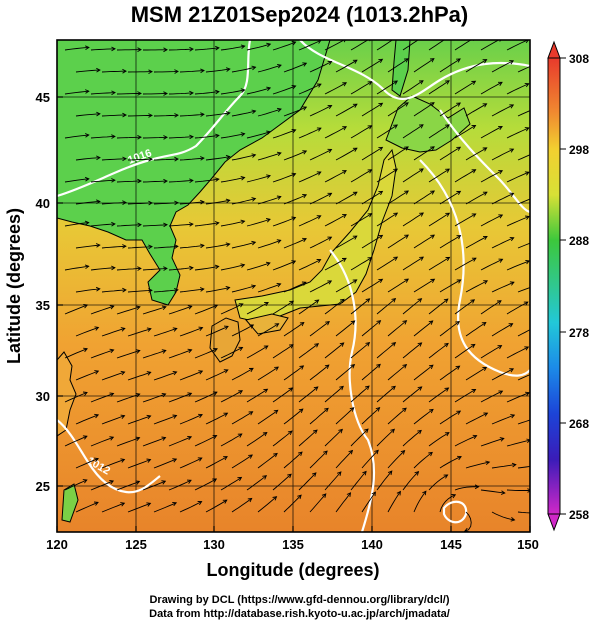  Describe the element at coordinates (579, 59) in the screenshot. I see `colorbar-label-308: 308` at that location.